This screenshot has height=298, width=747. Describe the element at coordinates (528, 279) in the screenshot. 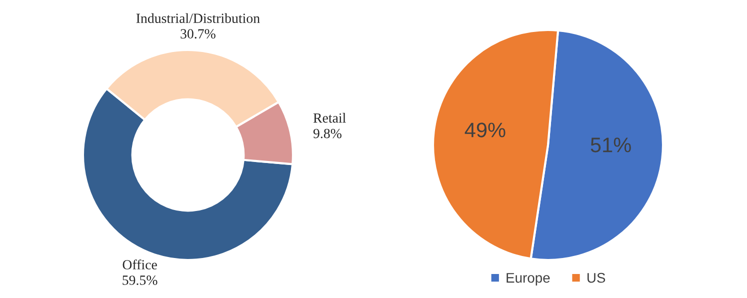

I see `legend-label: Europe` at that location.